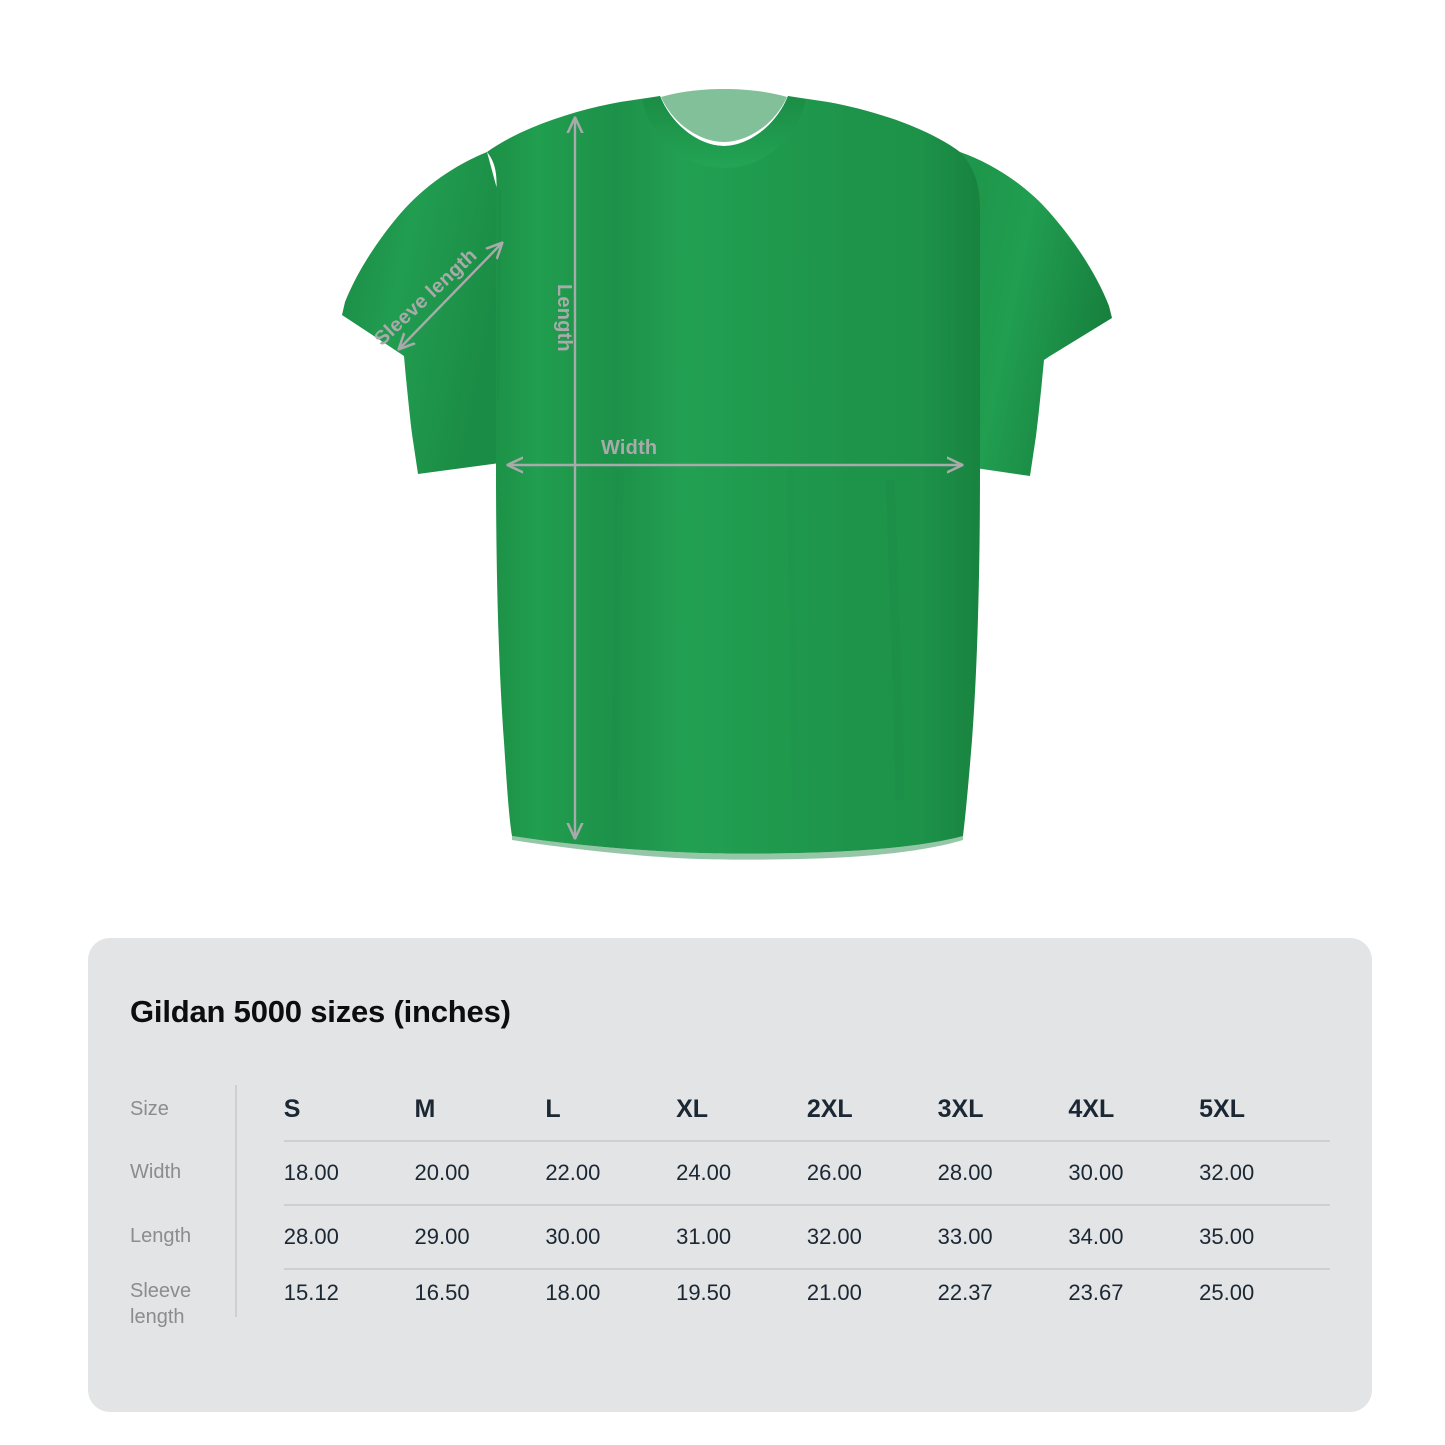 The width and height of the screenshot is (1445, 1445). Describe the element at coordinates (611, 1236) in the screenshot. I see `cell-length-l: 30.00` at that location.